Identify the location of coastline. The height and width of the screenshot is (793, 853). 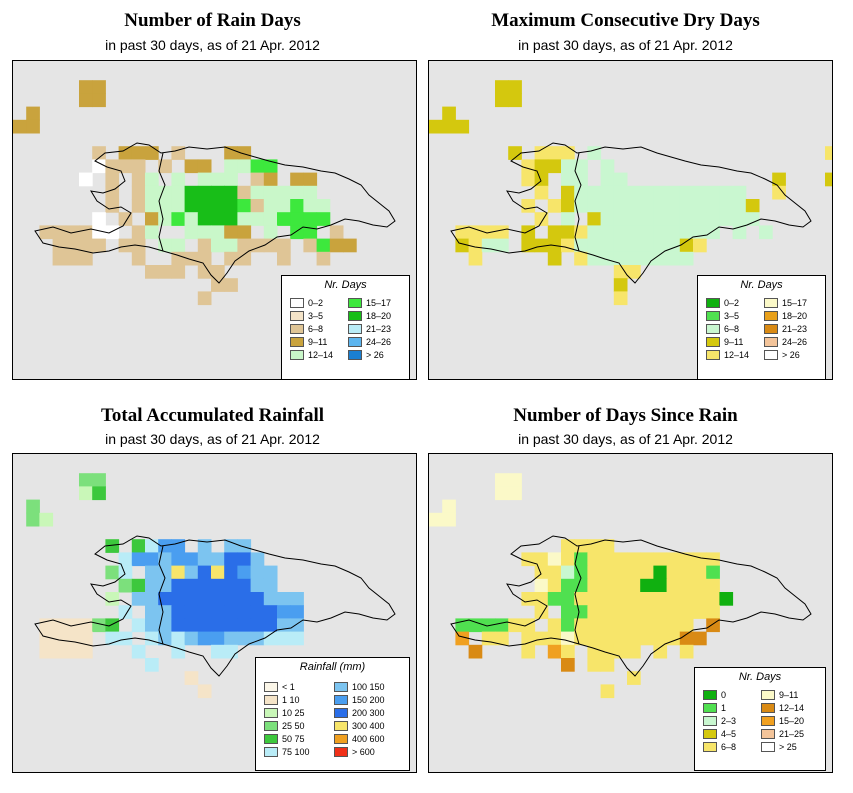
(631, 606).